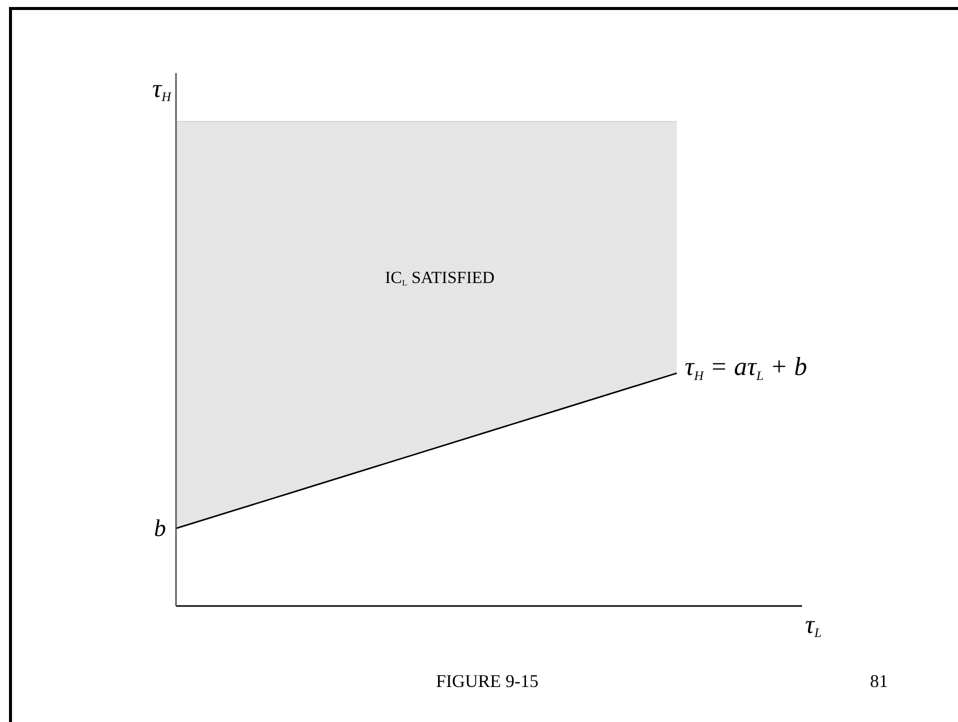  Describe the element at coordinates (487, 681) in the screenshot. I see `caption: FIGURE 9-15` at that location.